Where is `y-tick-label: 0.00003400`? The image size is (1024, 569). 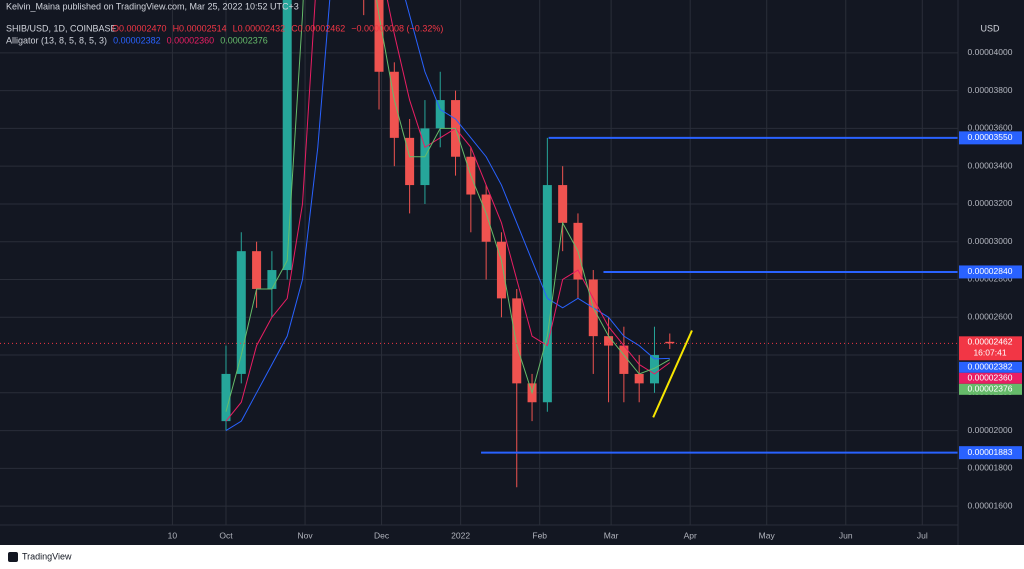 y-tick-label: 0.00003400 is located at coordinates (990, 165).